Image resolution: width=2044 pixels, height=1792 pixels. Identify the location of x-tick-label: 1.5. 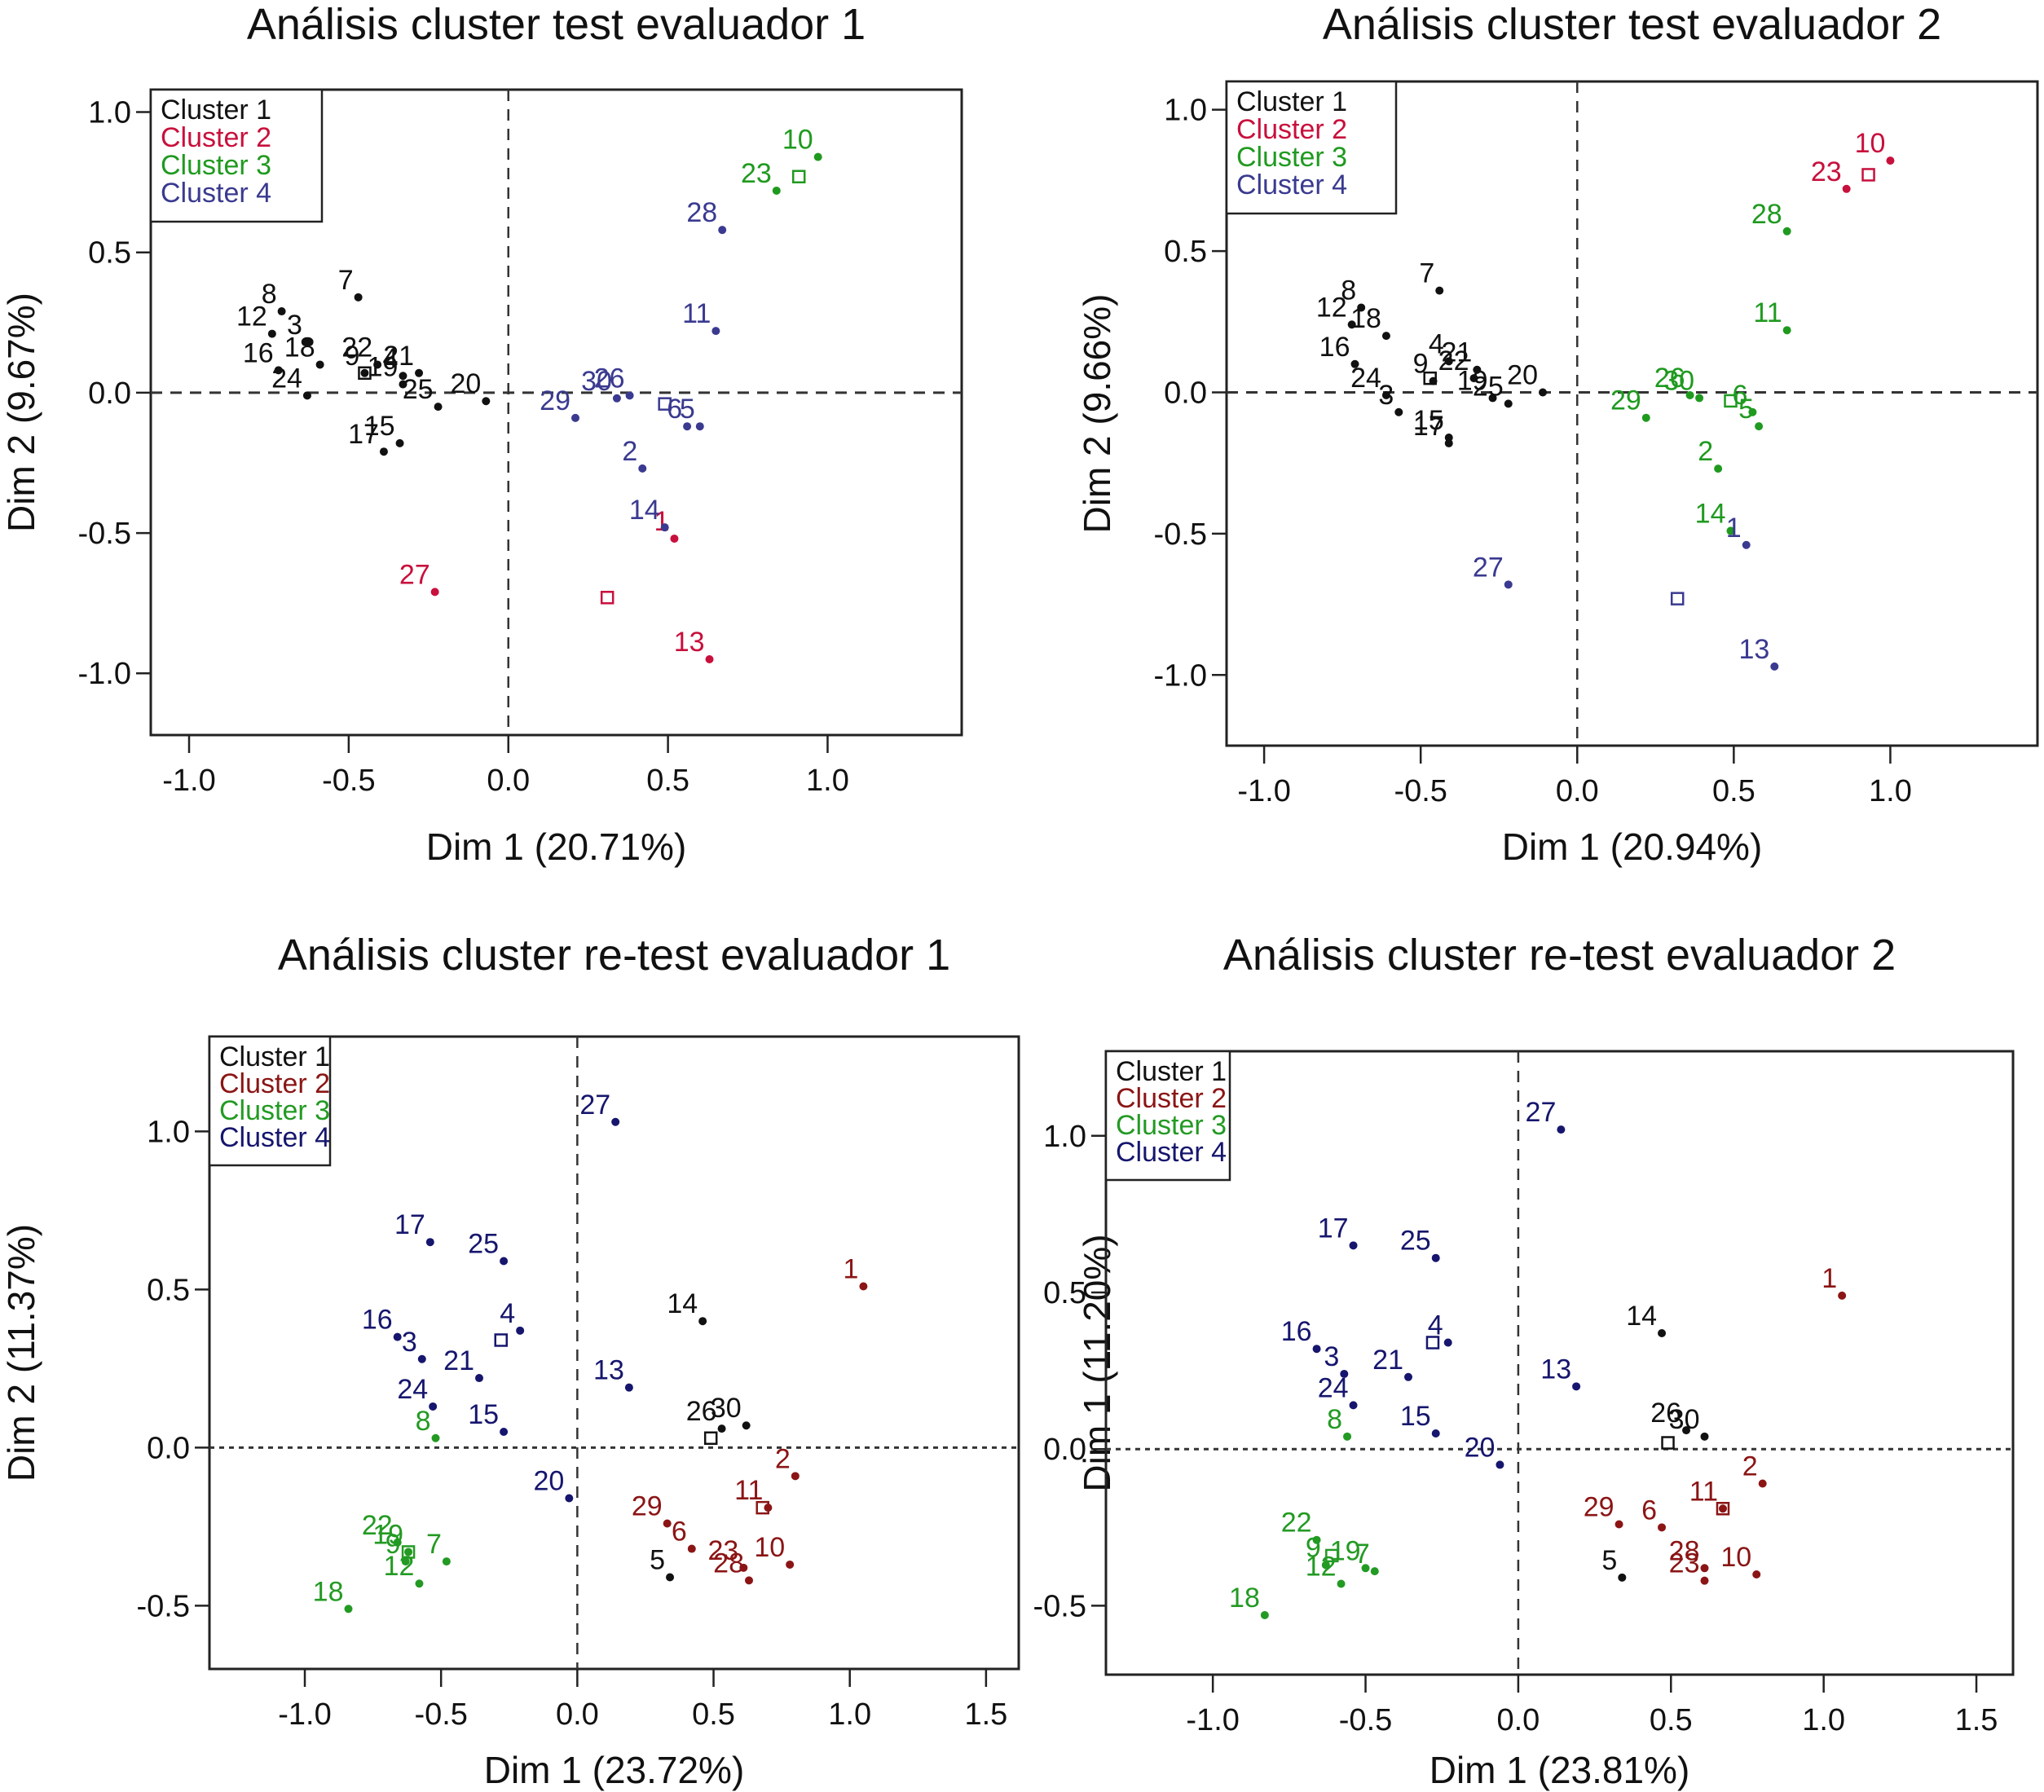
(1976, 1720).